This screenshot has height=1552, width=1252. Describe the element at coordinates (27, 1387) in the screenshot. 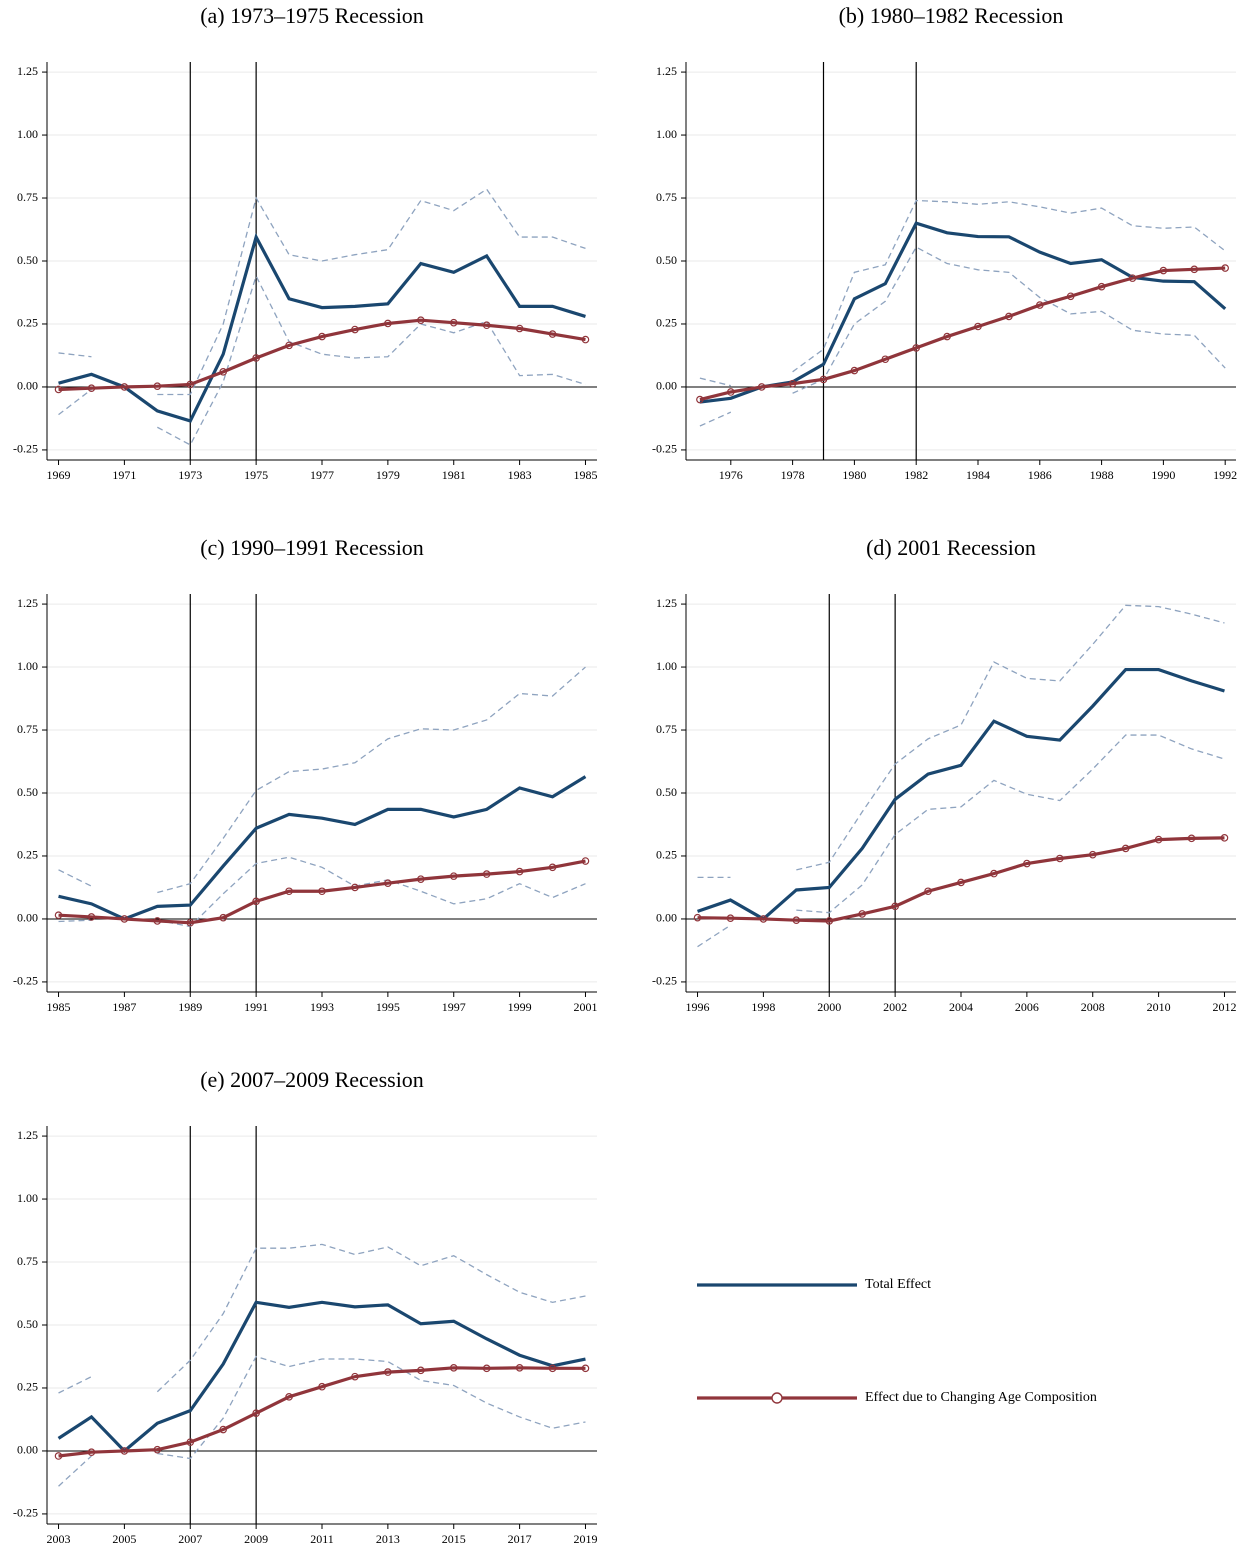

I see `y-tick-label: 0.25` at that location.